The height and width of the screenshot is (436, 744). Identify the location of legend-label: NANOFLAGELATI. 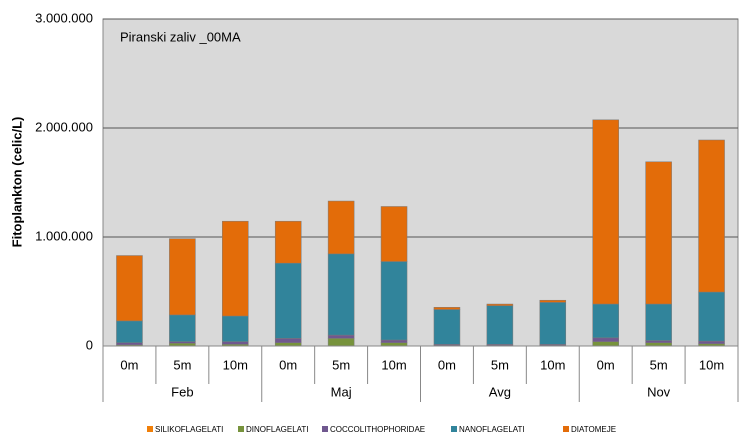
(492, 429).